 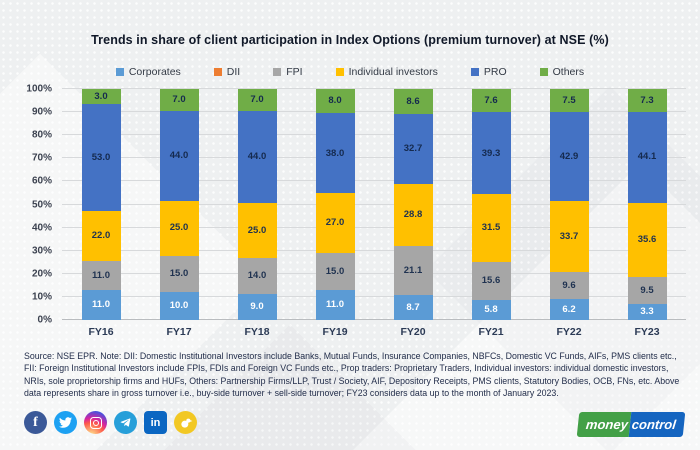 I want to click on x-axis-label: FY19, so click(x=335, y=332).